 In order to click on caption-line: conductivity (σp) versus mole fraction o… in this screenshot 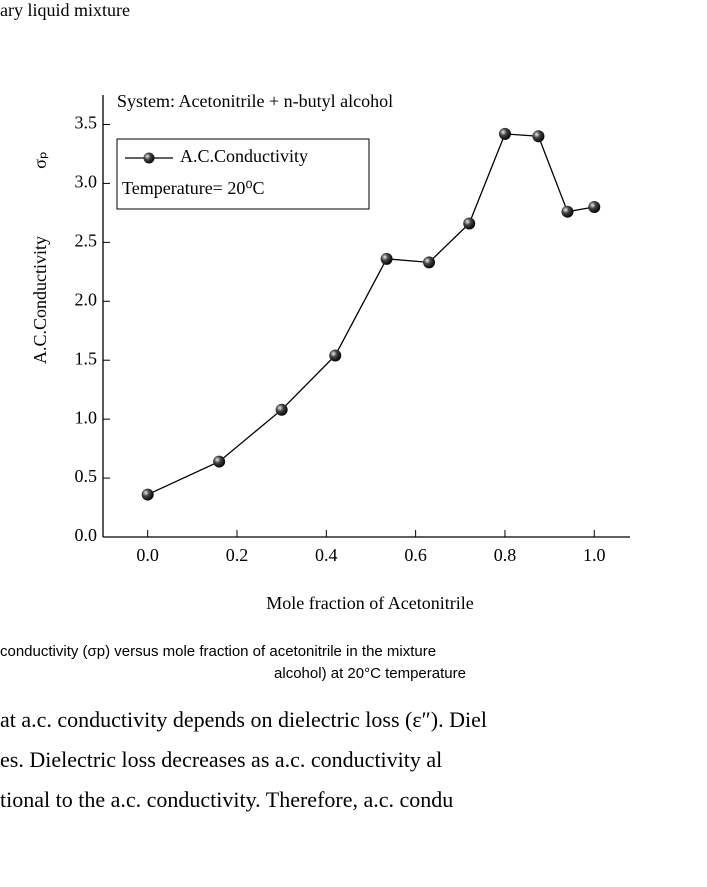, I will do `click(218, 651)`.